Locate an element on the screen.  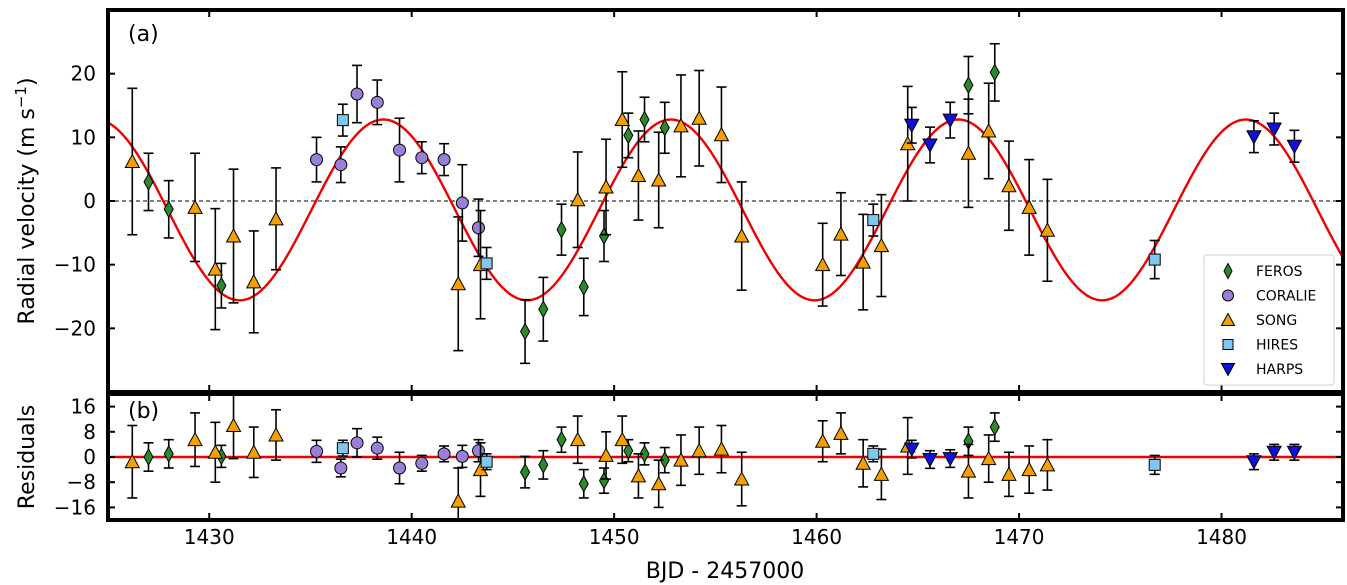
x-axis-label: BJD - 2457000 is located at coordinates (725, 571).